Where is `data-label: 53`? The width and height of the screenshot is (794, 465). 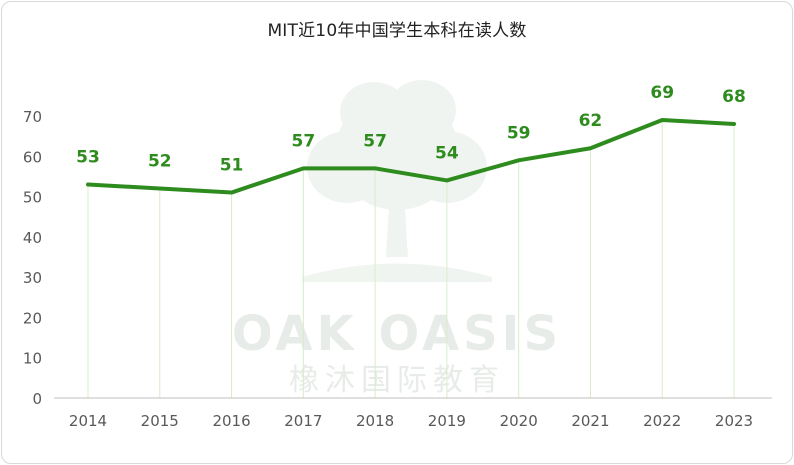
data-label: 53 is located at coordinates (88, 157).